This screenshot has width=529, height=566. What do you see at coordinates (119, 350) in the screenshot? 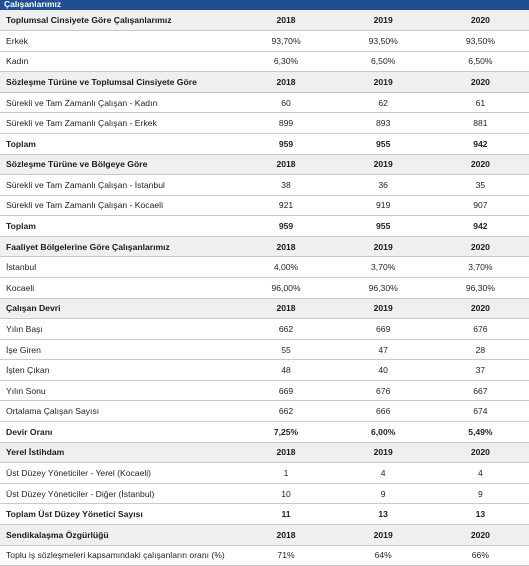
I see `row-label: İşe Giren` at bounding box center [119, 350].